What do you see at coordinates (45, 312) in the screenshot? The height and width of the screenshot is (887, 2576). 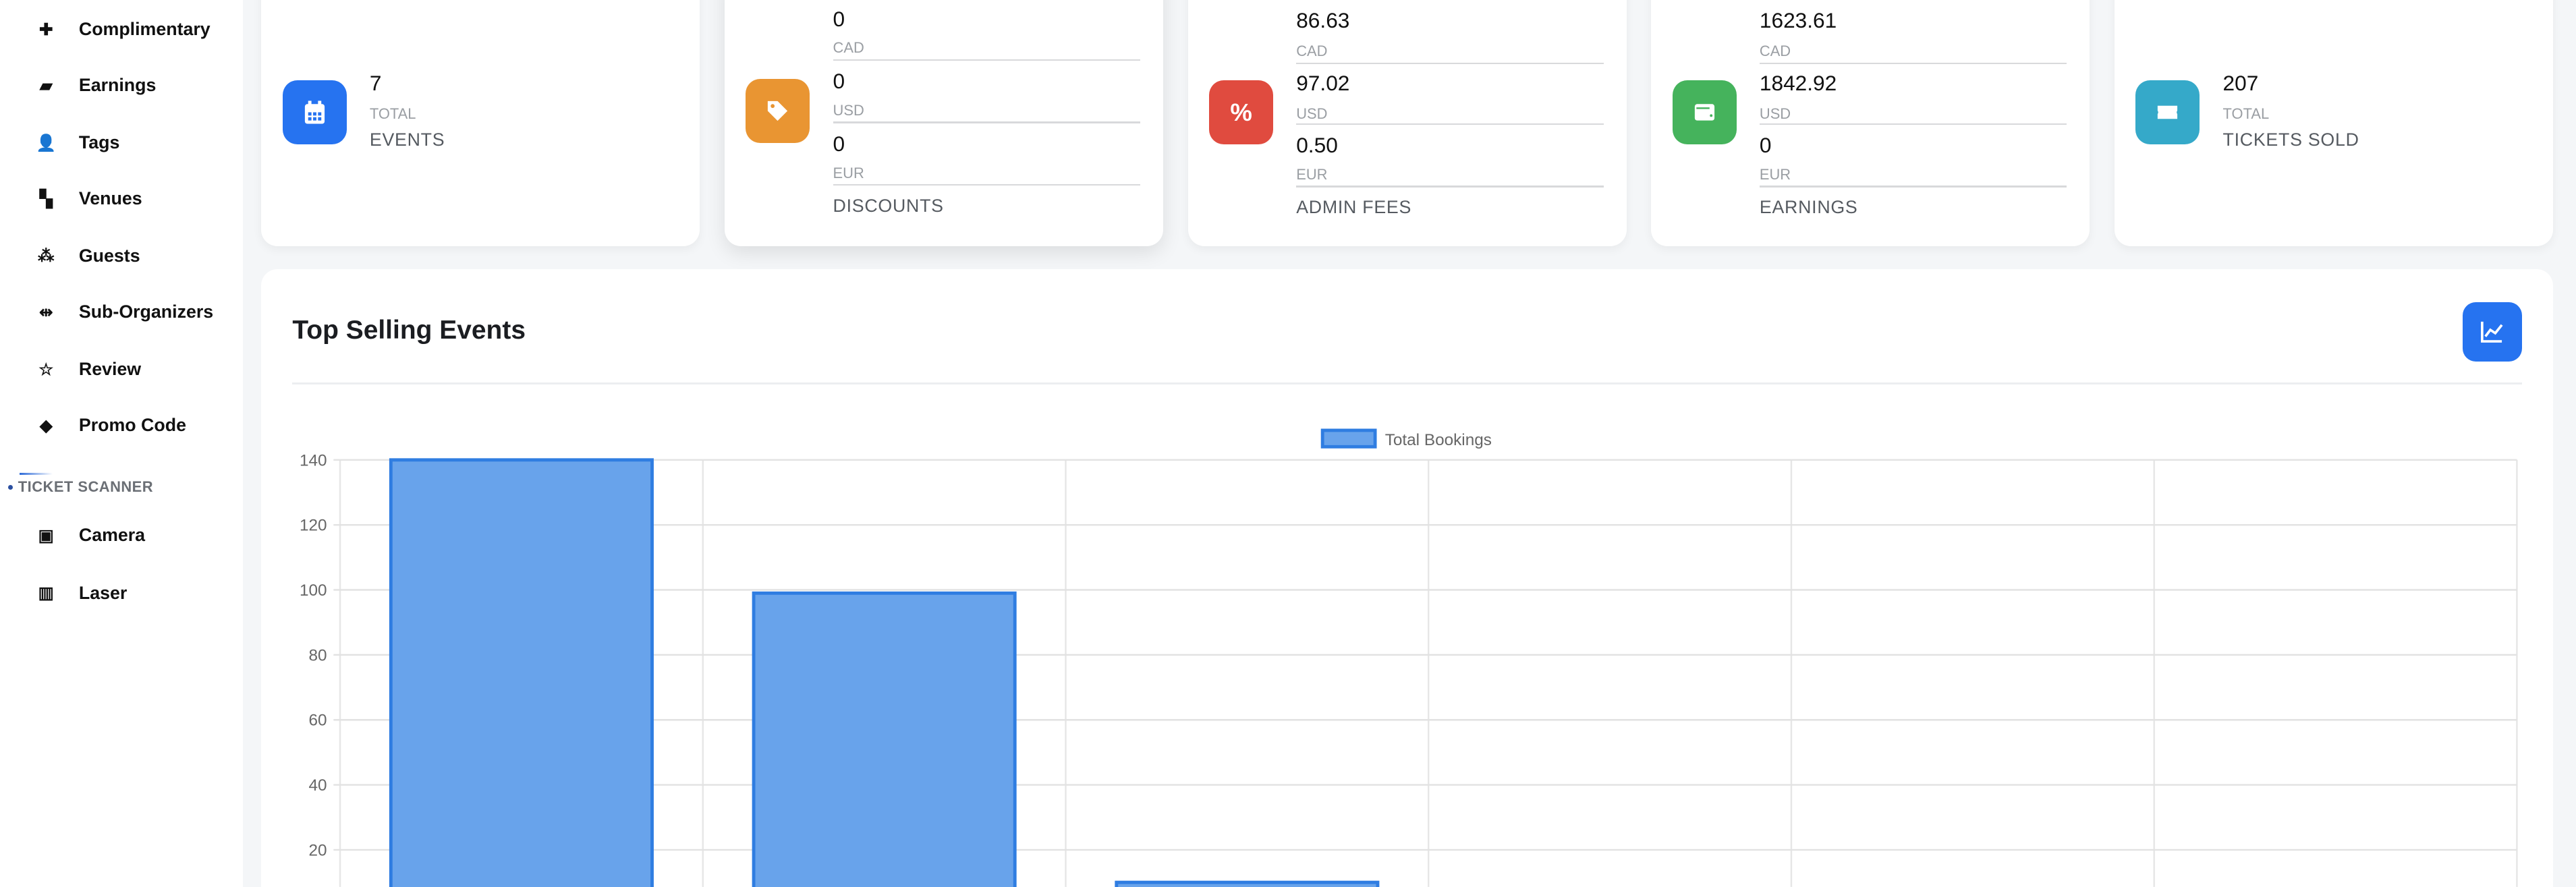 I see `people-arrows-icon: ⇹` at bounding box center [45, 312].